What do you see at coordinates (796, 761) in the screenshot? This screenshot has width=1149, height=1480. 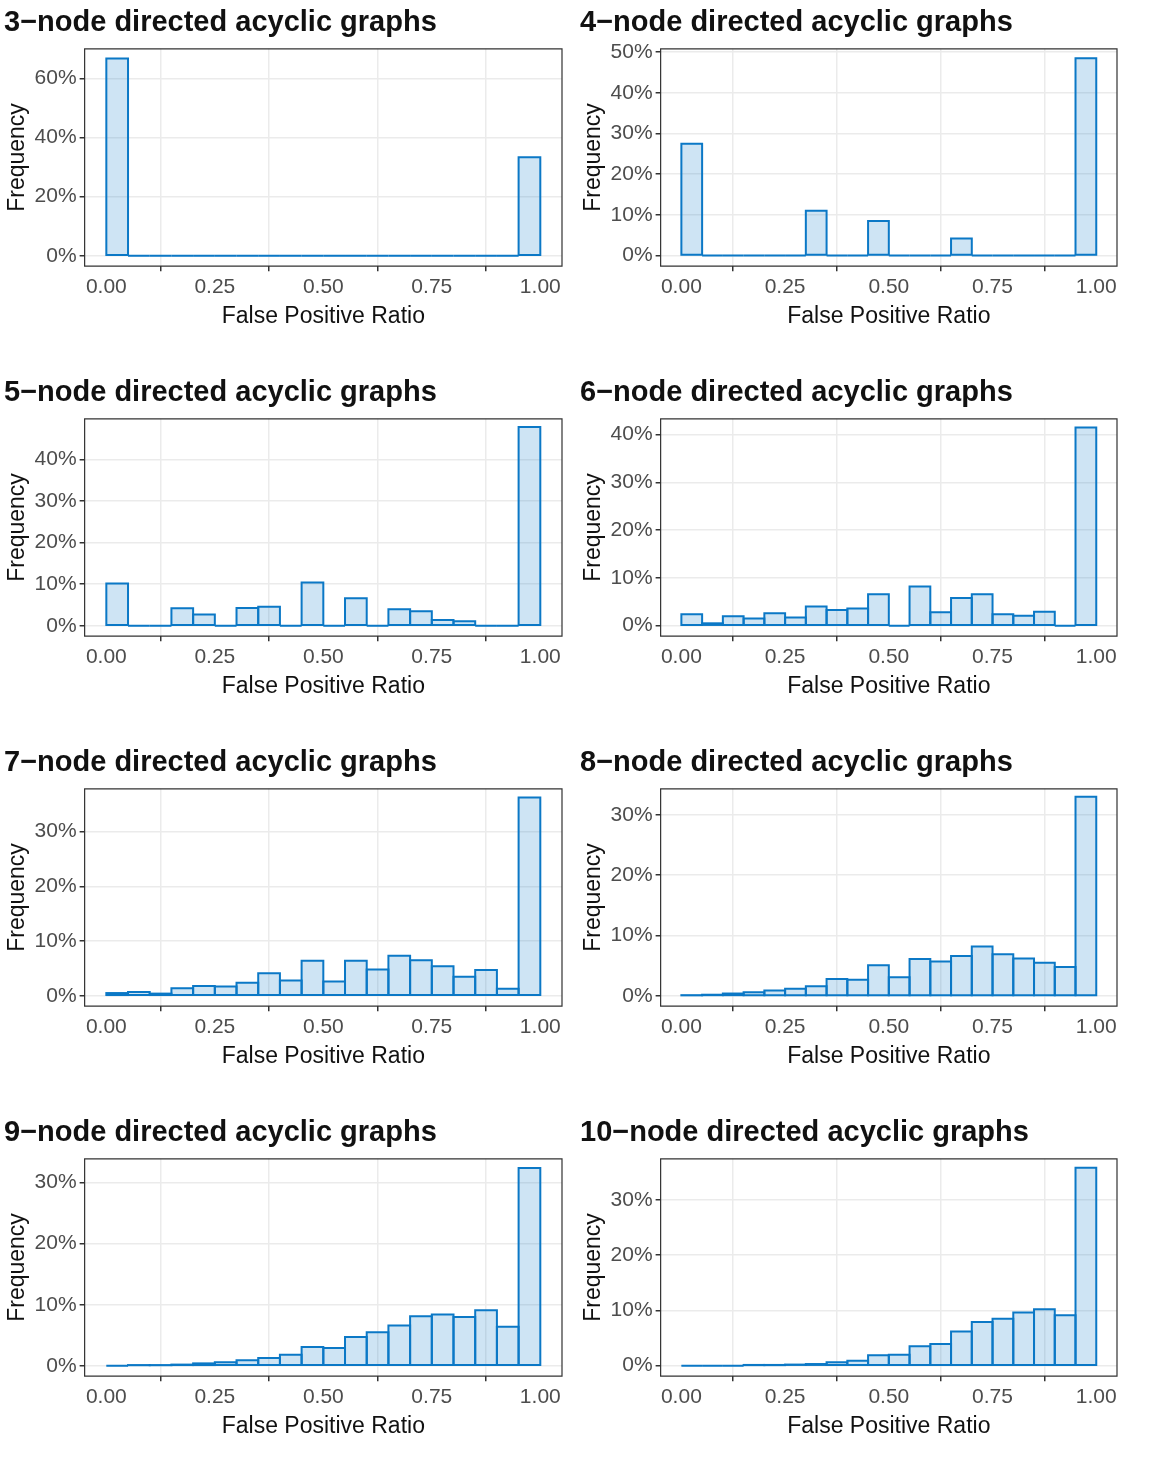 I see `chart-title: 8−node directed acyclic graphs` at bounding box center [796, 761].